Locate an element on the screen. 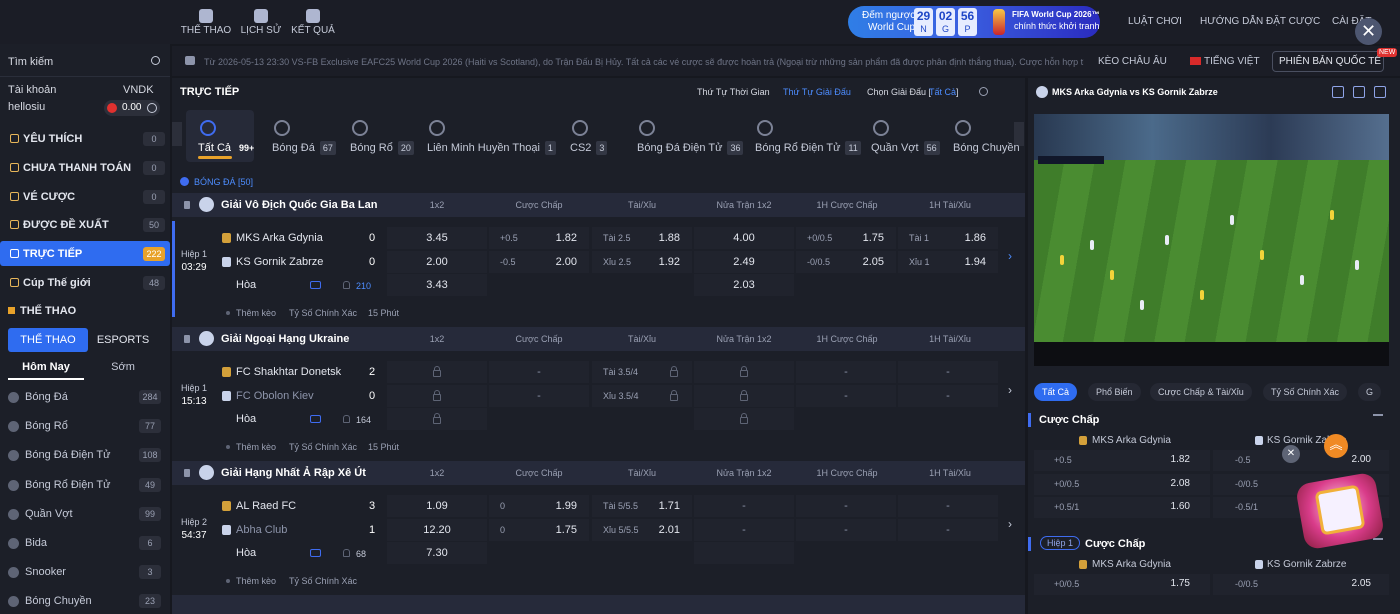 The width and height of the screenshot is (1400, 614). sport-tab-label: Bóng Đá Điện Tử is located at coordinates (680, 148).